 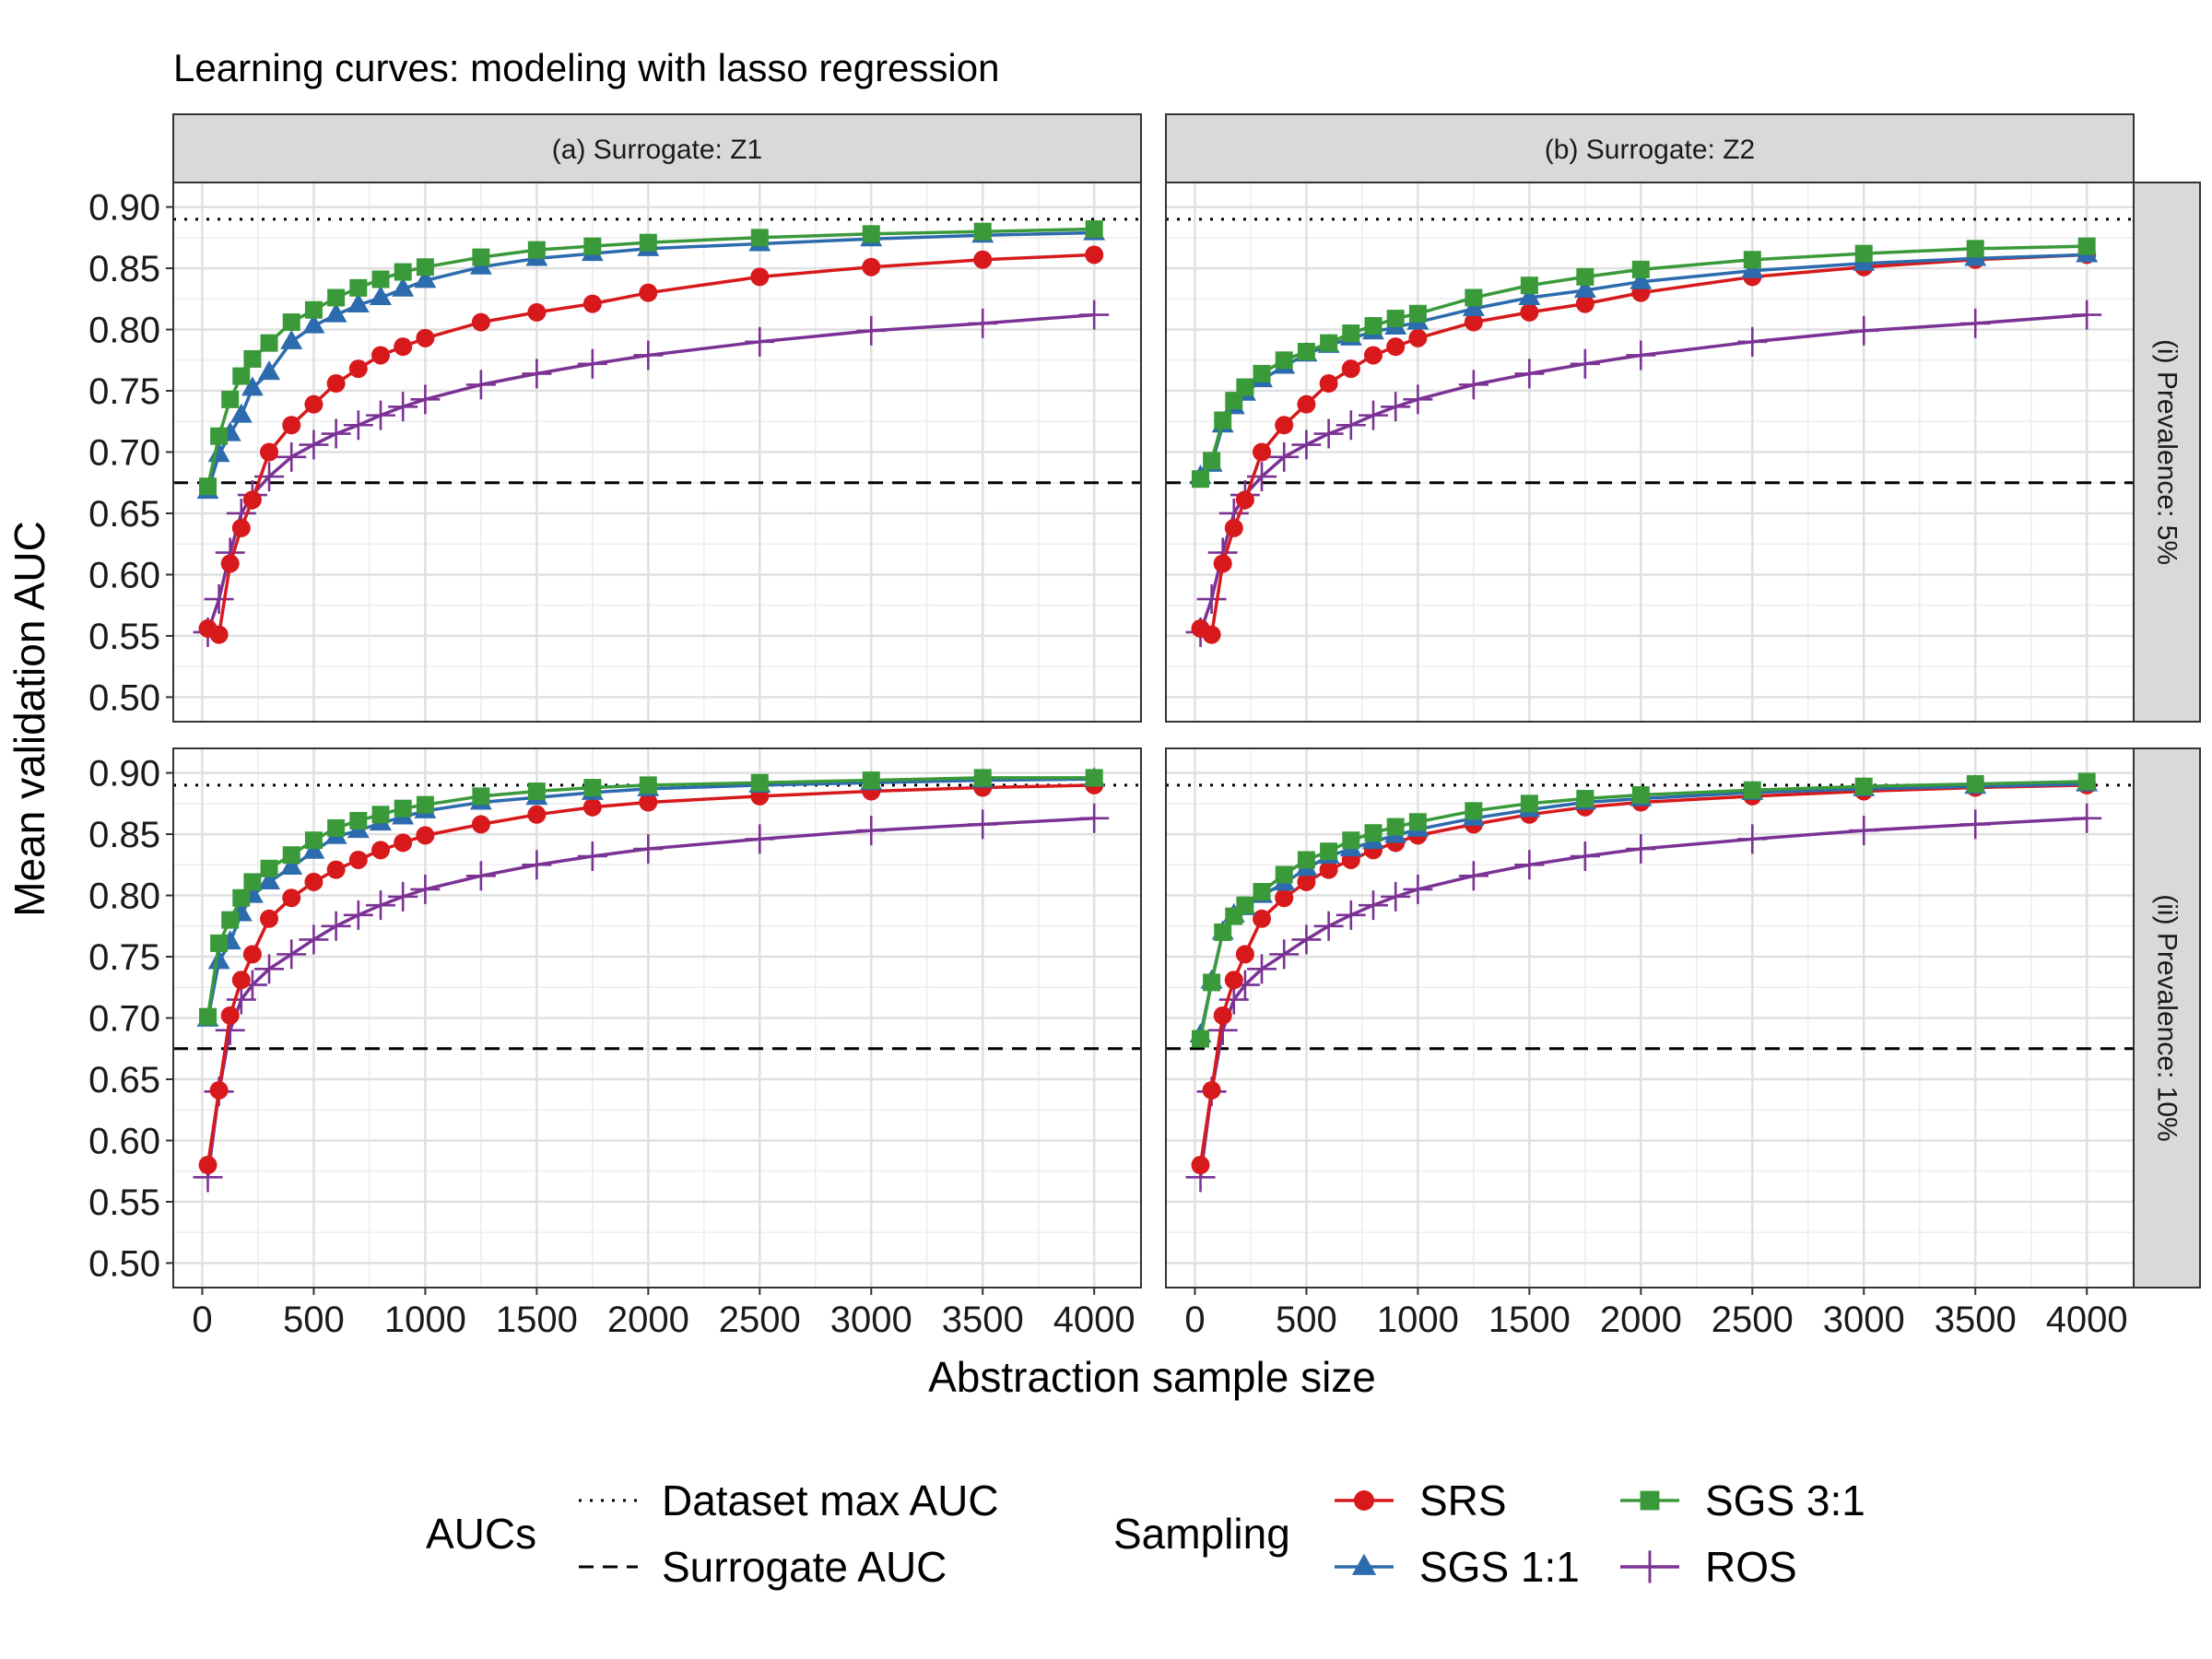 I want to click on y-tick-label: 0.70, so click(x=124, y=1019).